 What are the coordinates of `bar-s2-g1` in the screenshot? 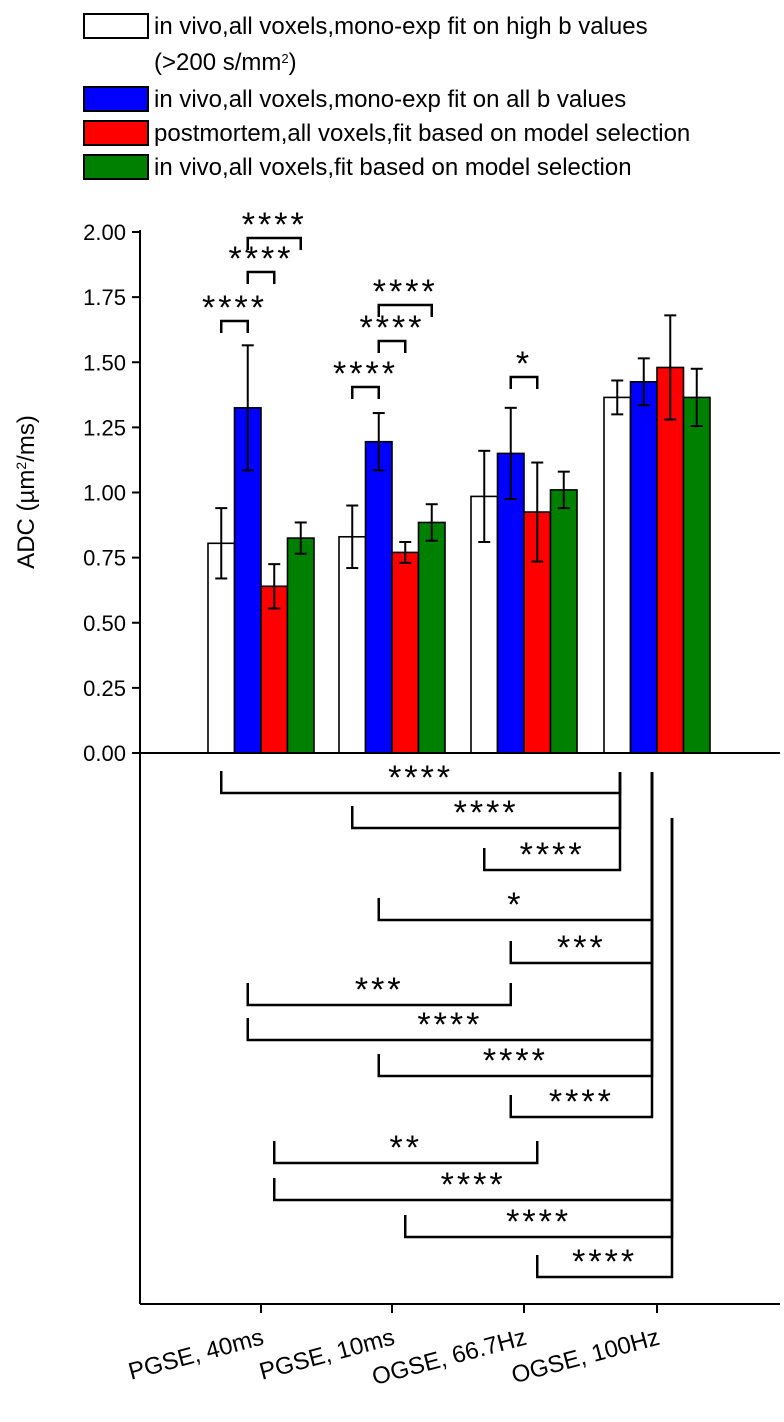 It's located at (405, 652).